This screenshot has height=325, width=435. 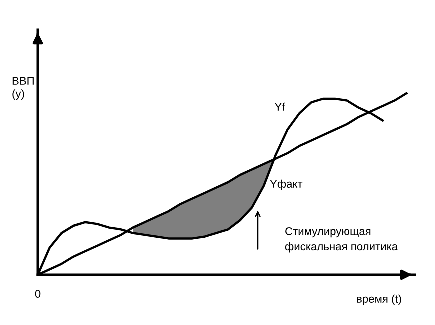 What do you see at coordinates (38, 294) in the screenshot?
I see `text: 0` at bounding box center [38, 294].